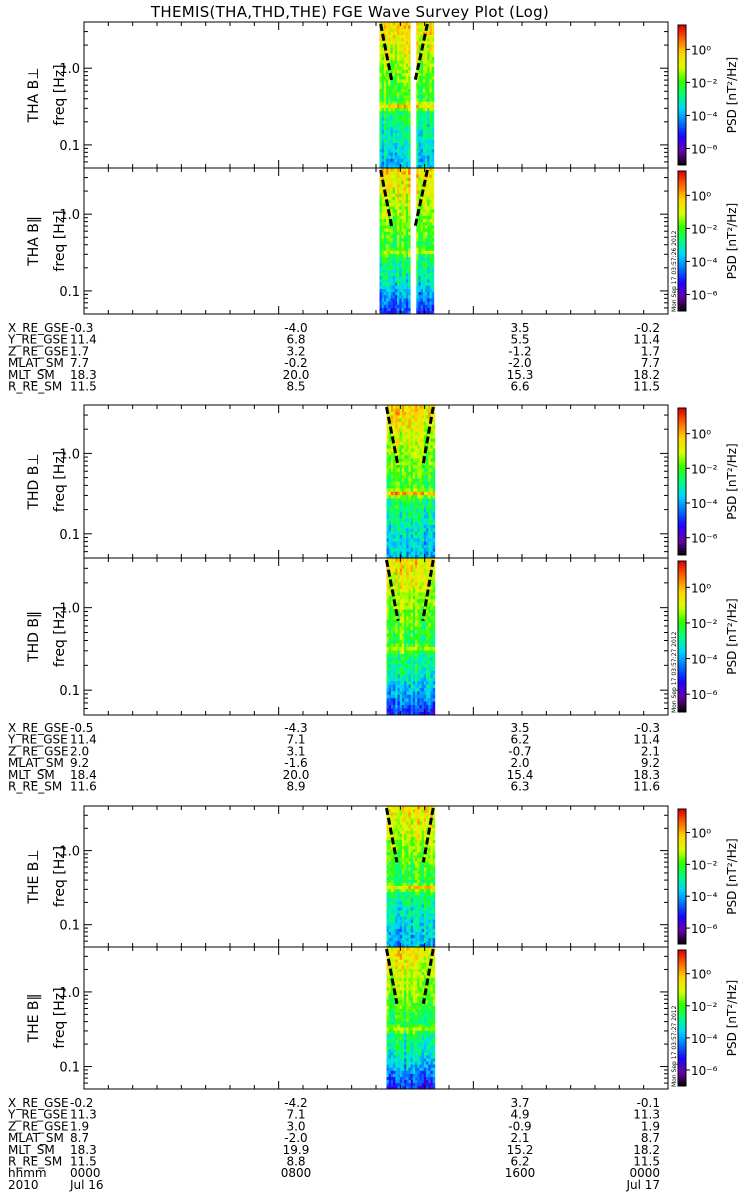 Image resolution: width=750 pixels, height=1200 pixels. I want to click on y-tick-label: 0.1, so click(69, 292).